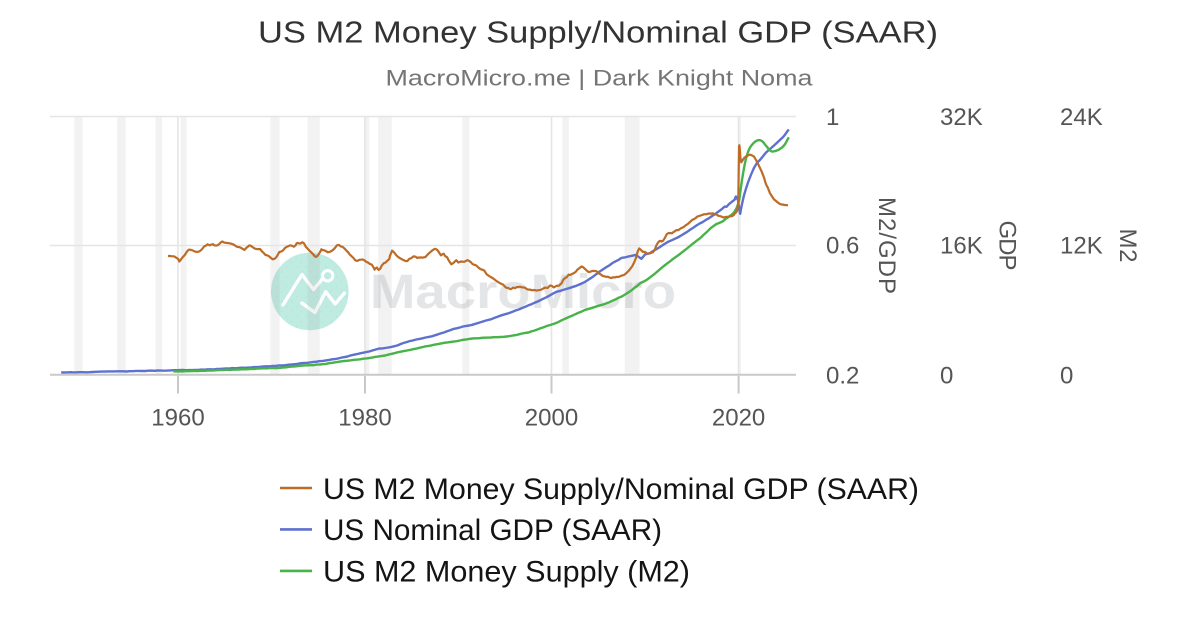  Describe the element at coordinates (1007, 246) in the screenshot. I see `svg-text: GDP` at that location.